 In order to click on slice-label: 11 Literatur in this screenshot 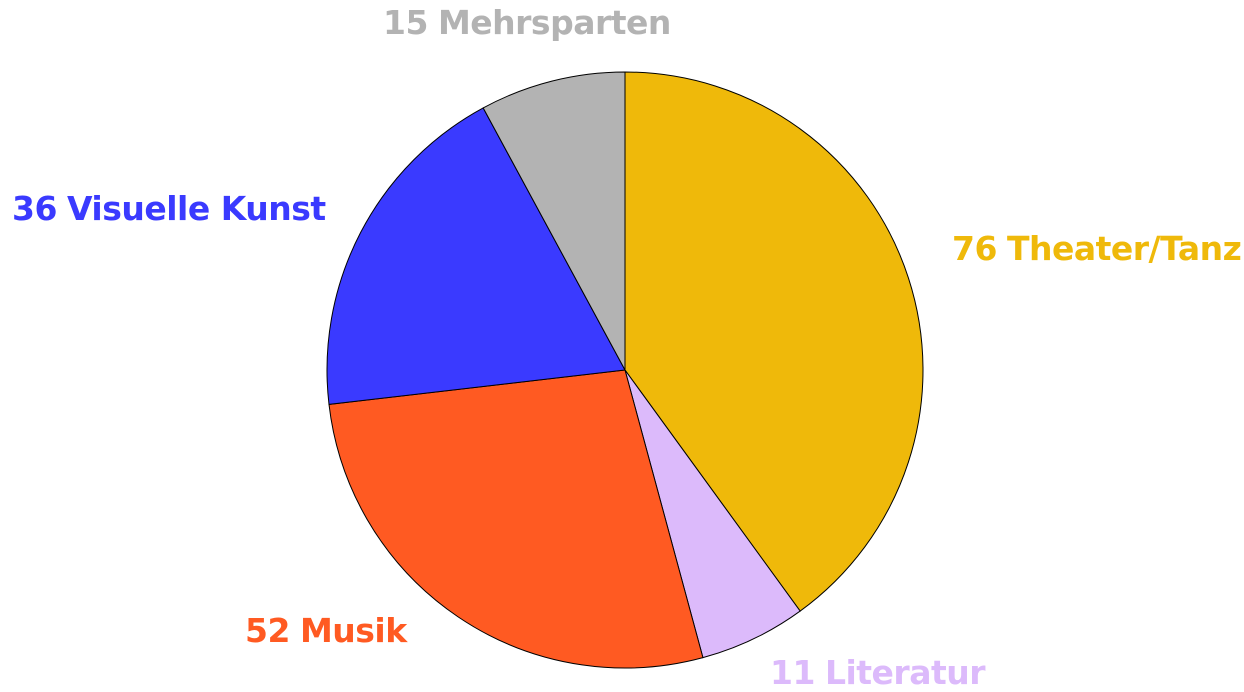, I will do `click(878, 672)`.